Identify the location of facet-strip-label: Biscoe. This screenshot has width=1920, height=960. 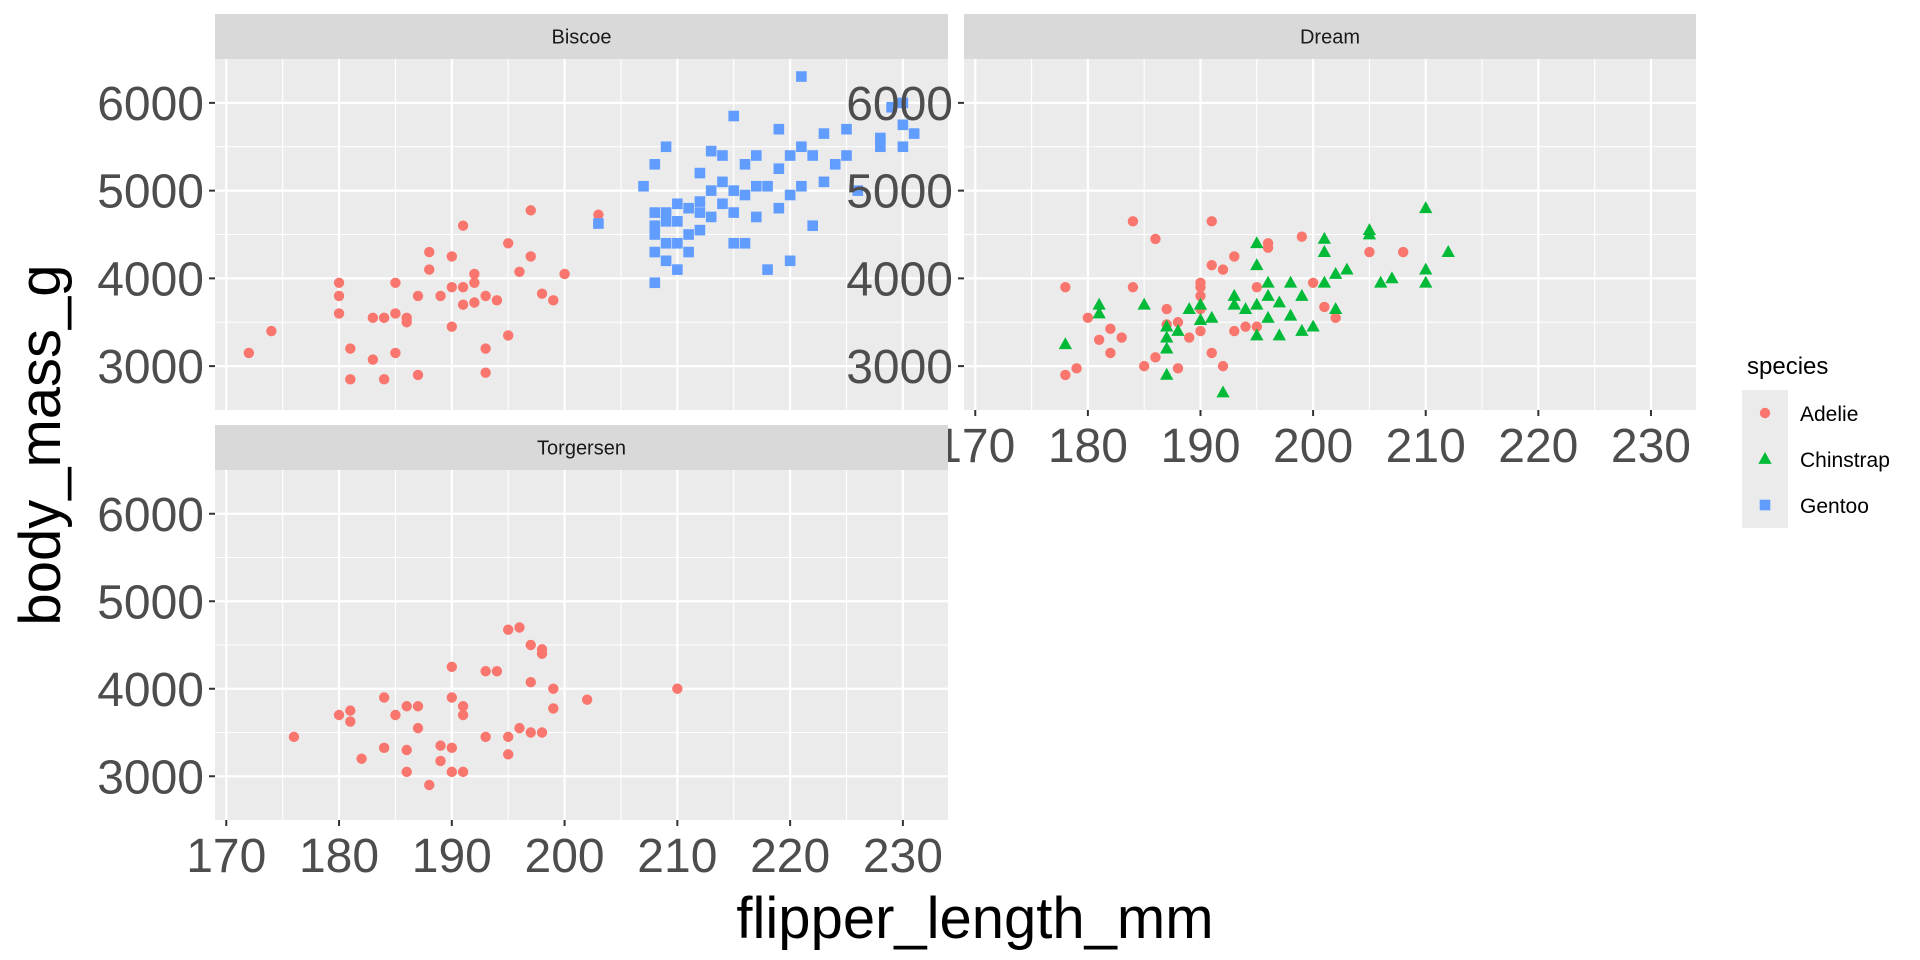
(581, 38).